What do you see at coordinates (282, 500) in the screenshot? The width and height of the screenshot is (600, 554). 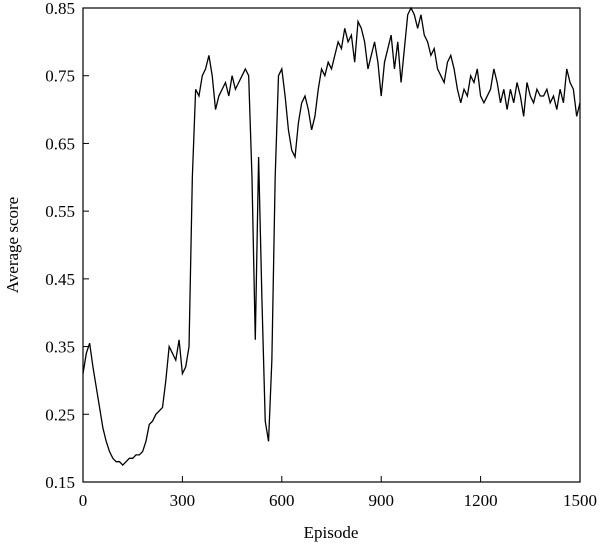 I see `x-tick-label: 600` at bounding box center [282, 500].